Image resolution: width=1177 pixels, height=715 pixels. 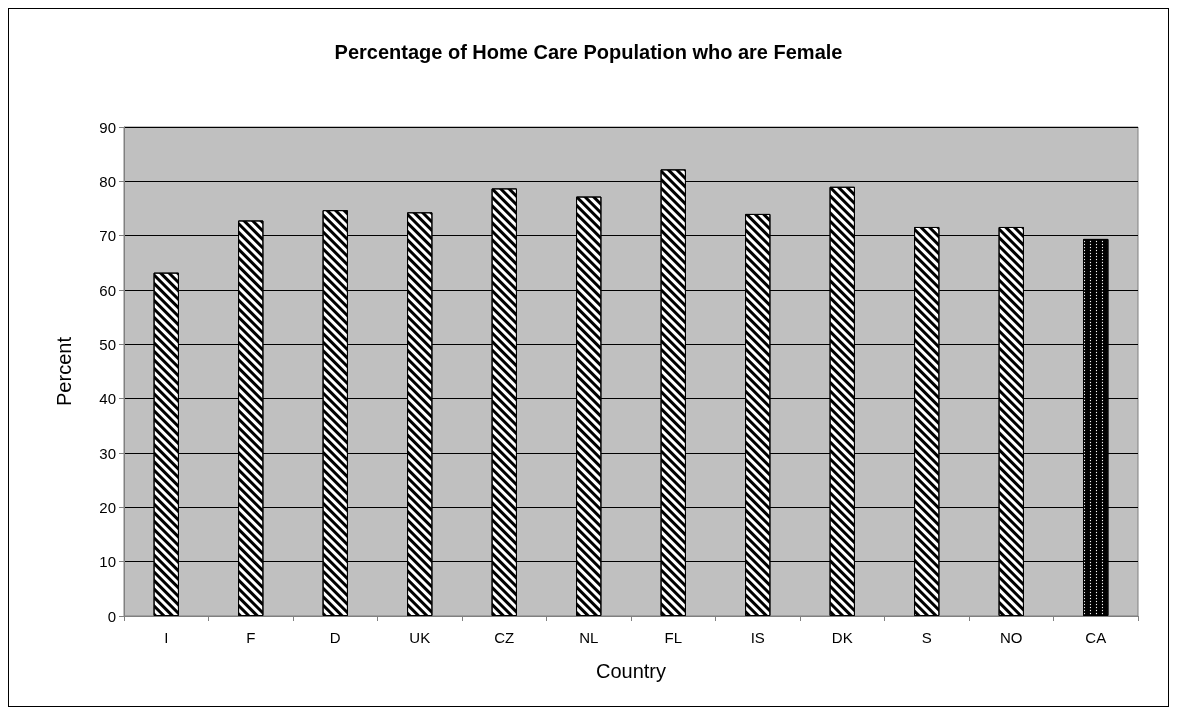 I want to click on chart-title: Percentage of Home Care Population who are Female, so click(x=588, y=52).